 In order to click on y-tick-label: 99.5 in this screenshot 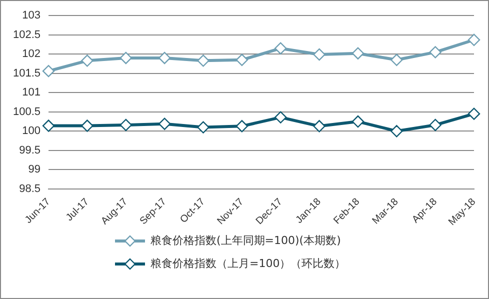, I will do `click(30, 150)`.